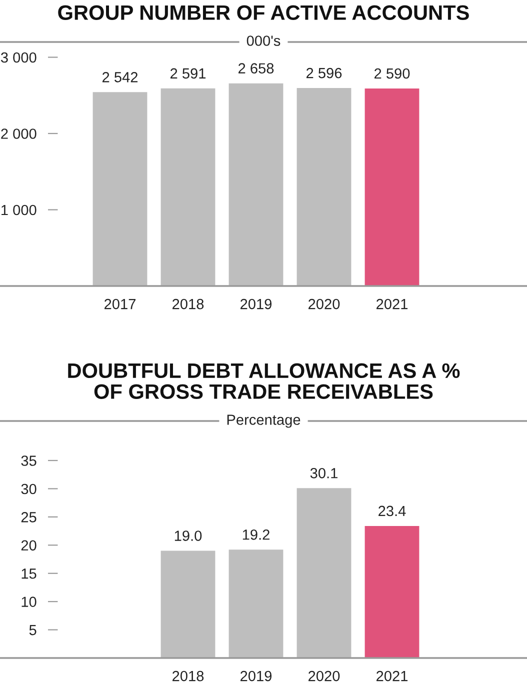 This screenshot has width=527, height=690. Describe the element at coordinates (263, 12) in the screenshot. I see `chart-title: GROUP NUMBER OF ACTIVE ACCOUNTS` at that location.